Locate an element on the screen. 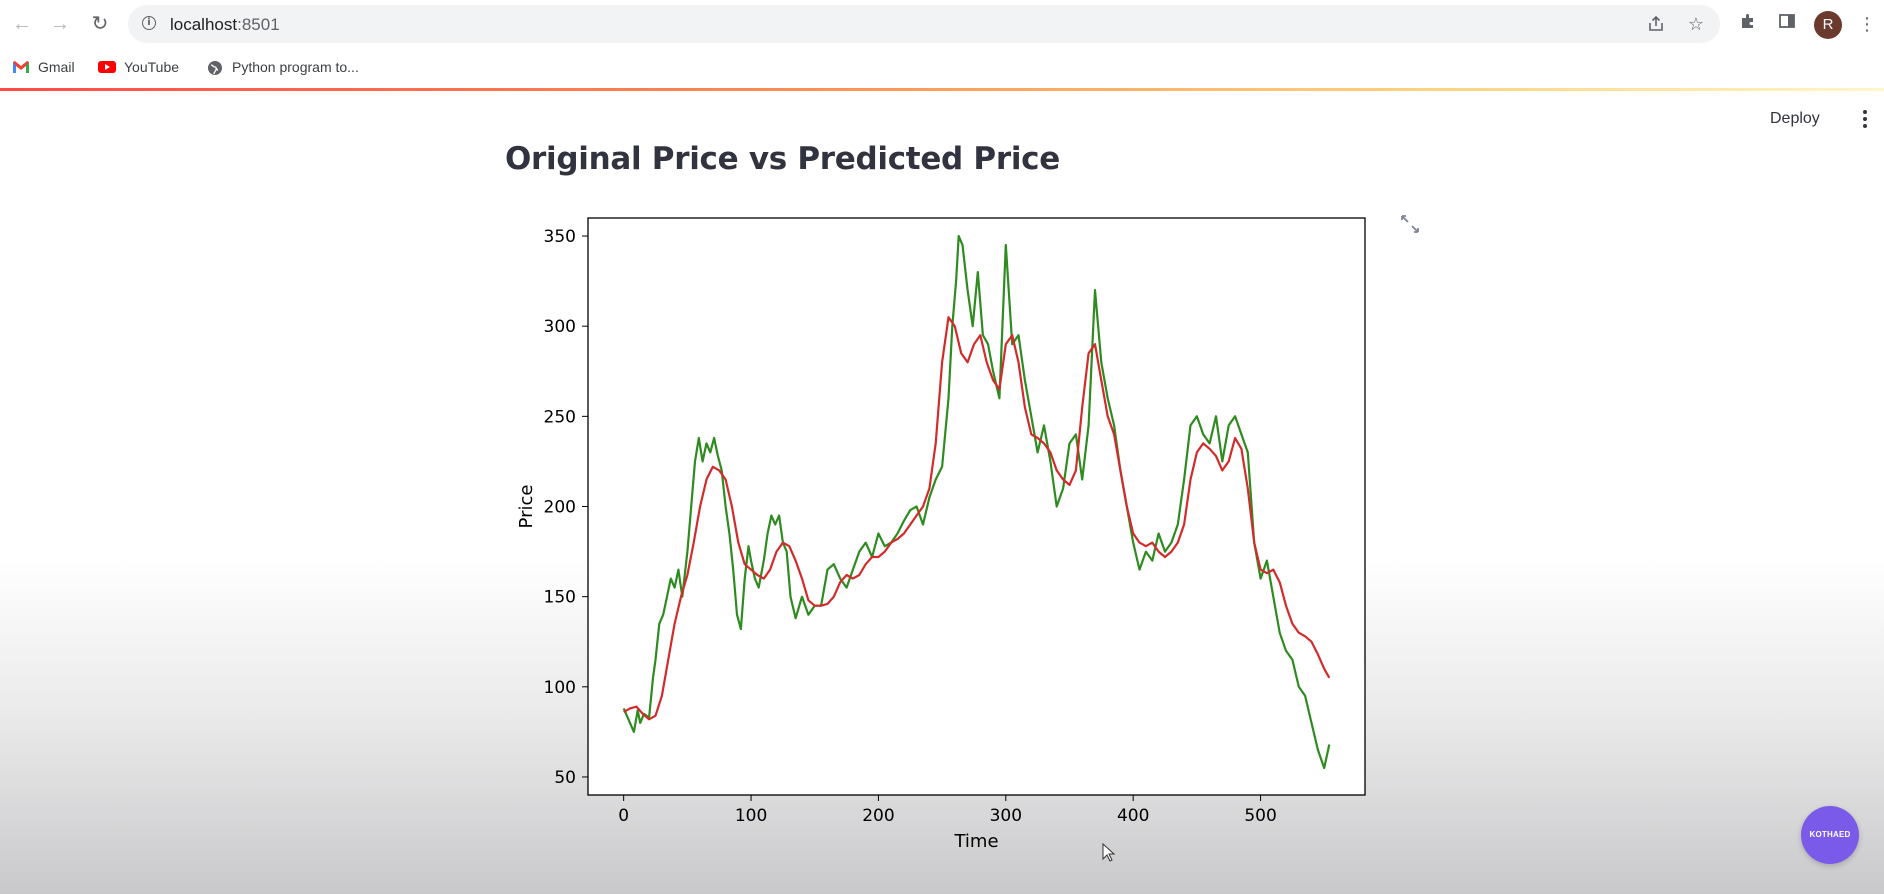  extensions-icon is located at coordinates (1748, 24).